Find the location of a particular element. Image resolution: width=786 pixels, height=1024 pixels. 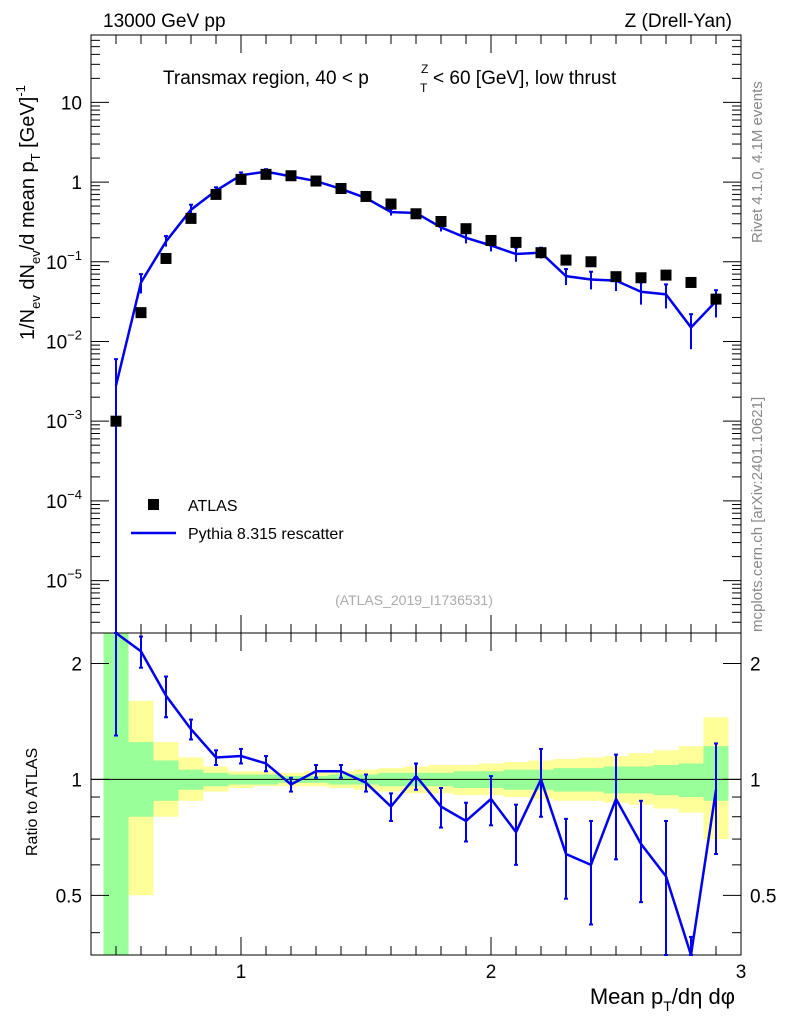

ratio-y-tick-label: 2 is located at coordinates (76, 664).